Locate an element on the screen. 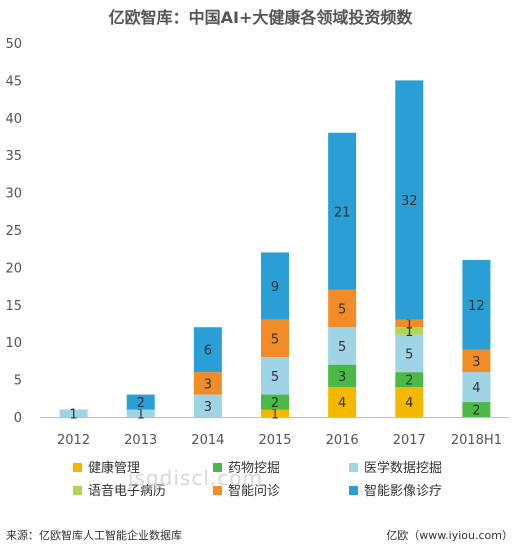  y-tick-label: 30 is located at coordinates (13, 194).